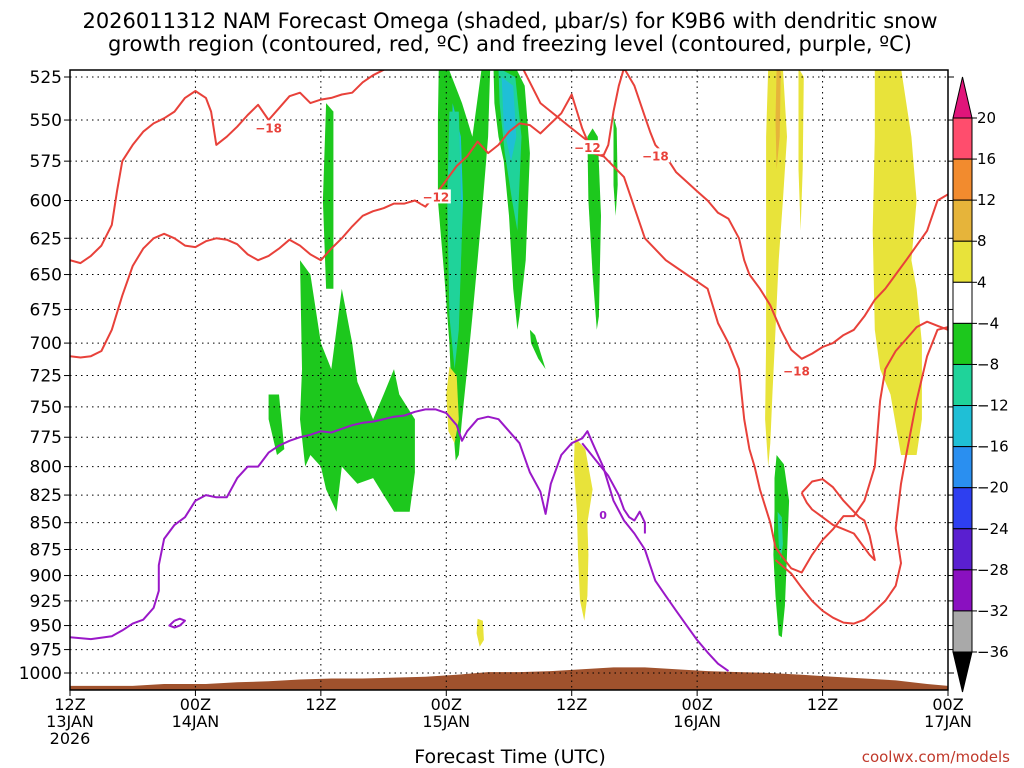 The height and width of the screenshot is (768, 1024). Describe the element at coordinates (509, 678) in the screenshot. I see `terrain-area` at that location.